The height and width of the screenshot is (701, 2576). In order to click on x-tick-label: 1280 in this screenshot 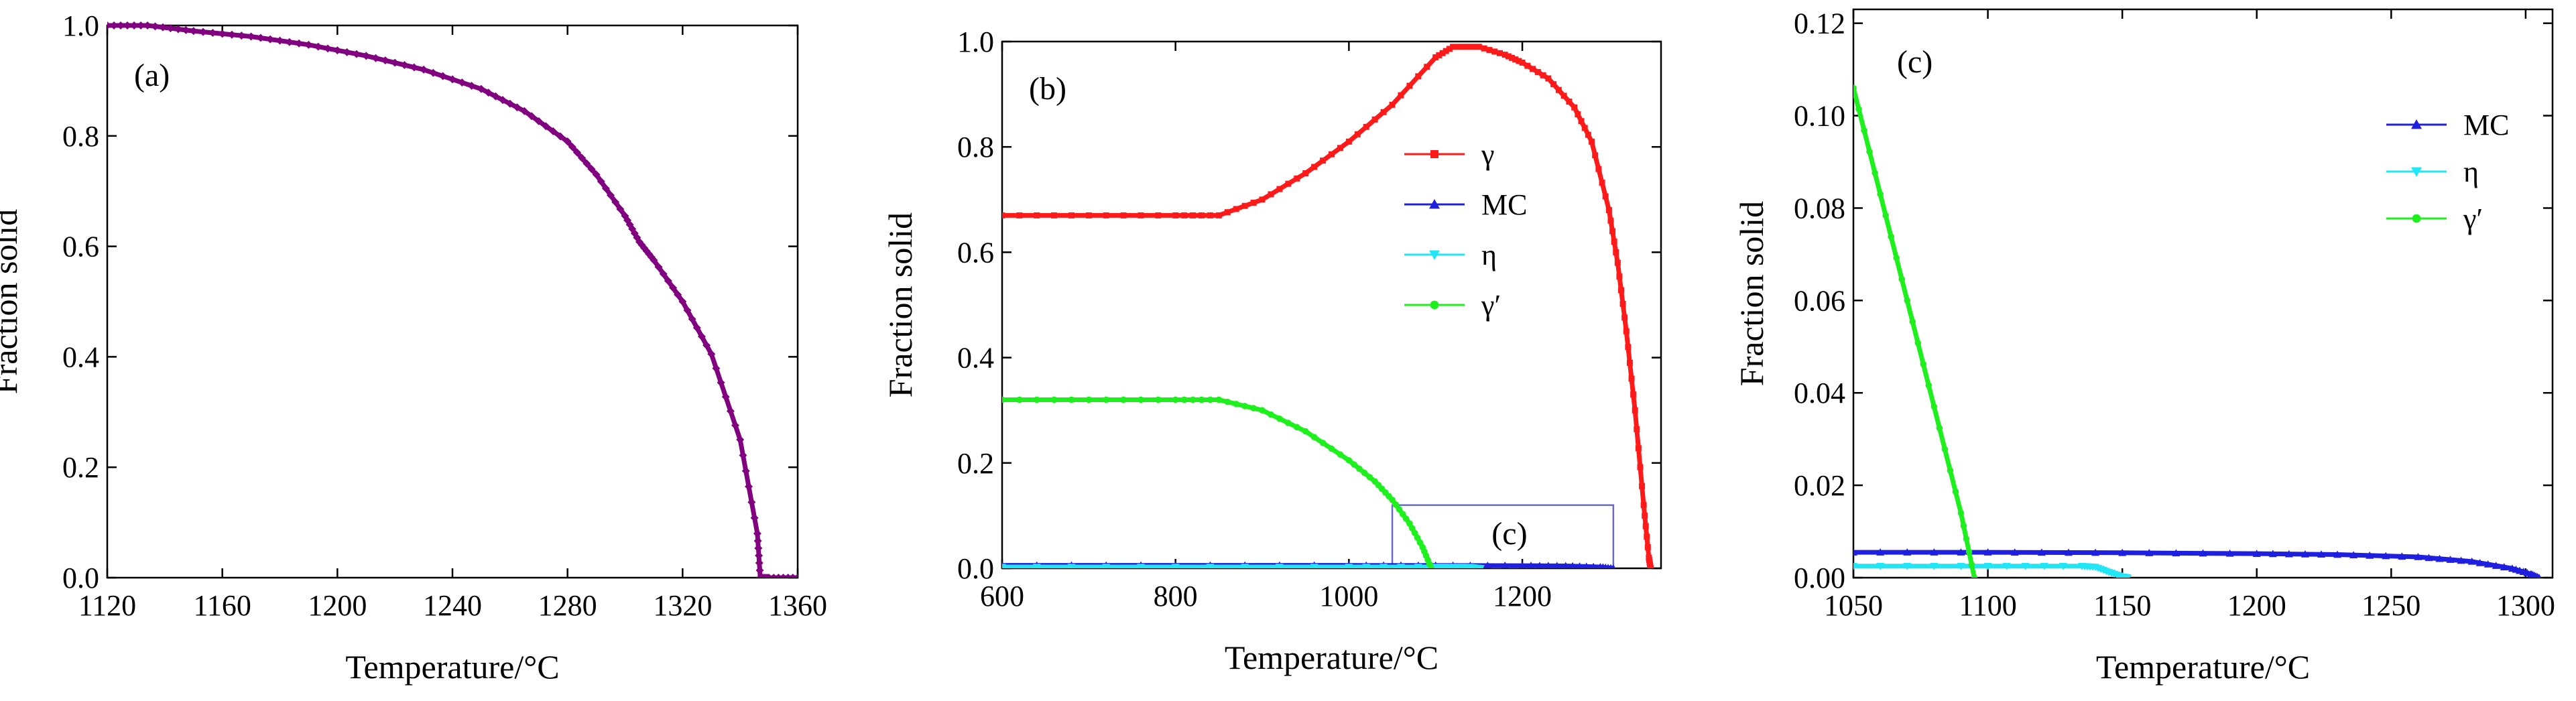, I will do `click(568, 605)`.